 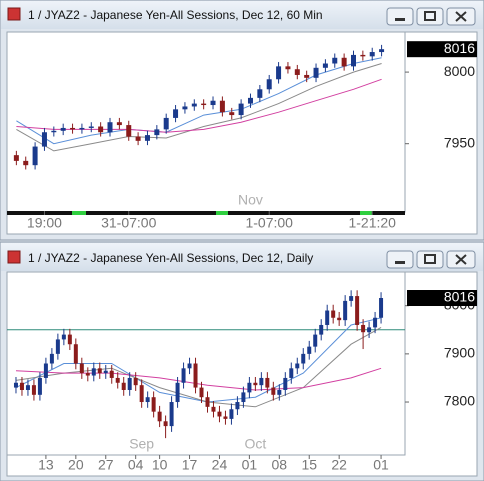 I want to click on period-label: Oct, so click(x=255, y=444).